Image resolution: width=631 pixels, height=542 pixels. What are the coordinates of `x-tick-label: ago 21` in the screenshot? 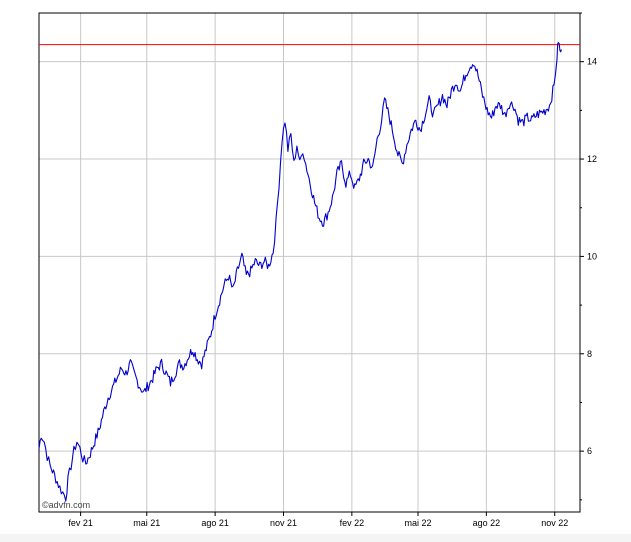 It's located at (215, 523).